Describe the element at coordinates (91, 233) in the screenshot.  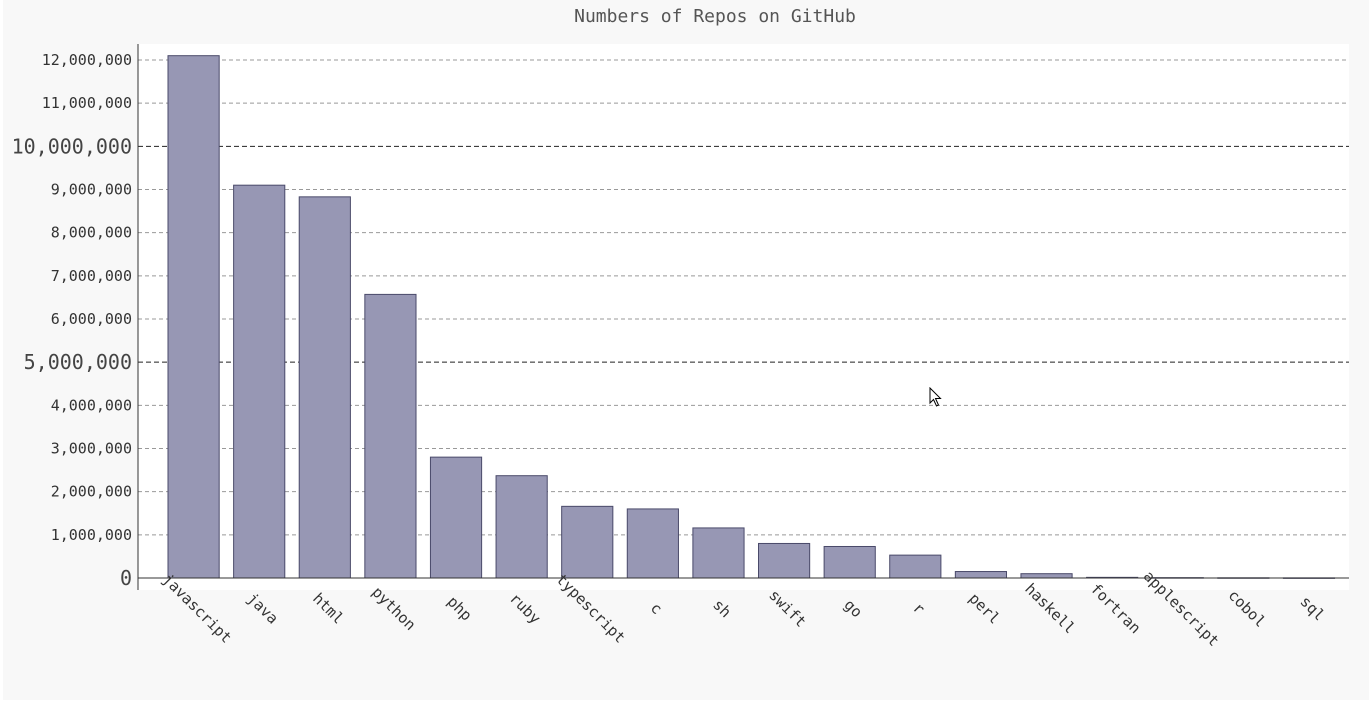
I see `y-tick-label: 8,000,000` at that location.